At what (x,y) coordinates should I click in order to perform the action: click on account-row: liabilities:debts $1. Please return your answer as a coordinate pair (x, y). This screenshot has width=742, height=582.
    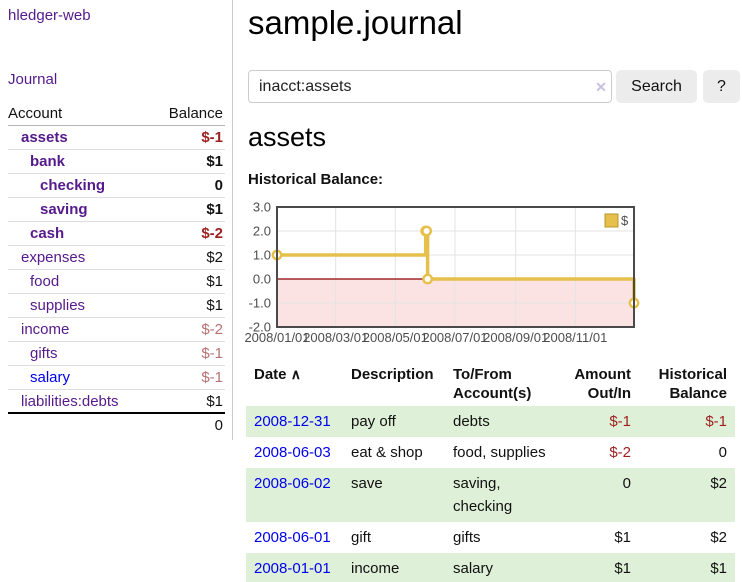
    Looking at the image, I should click on (116, 402).